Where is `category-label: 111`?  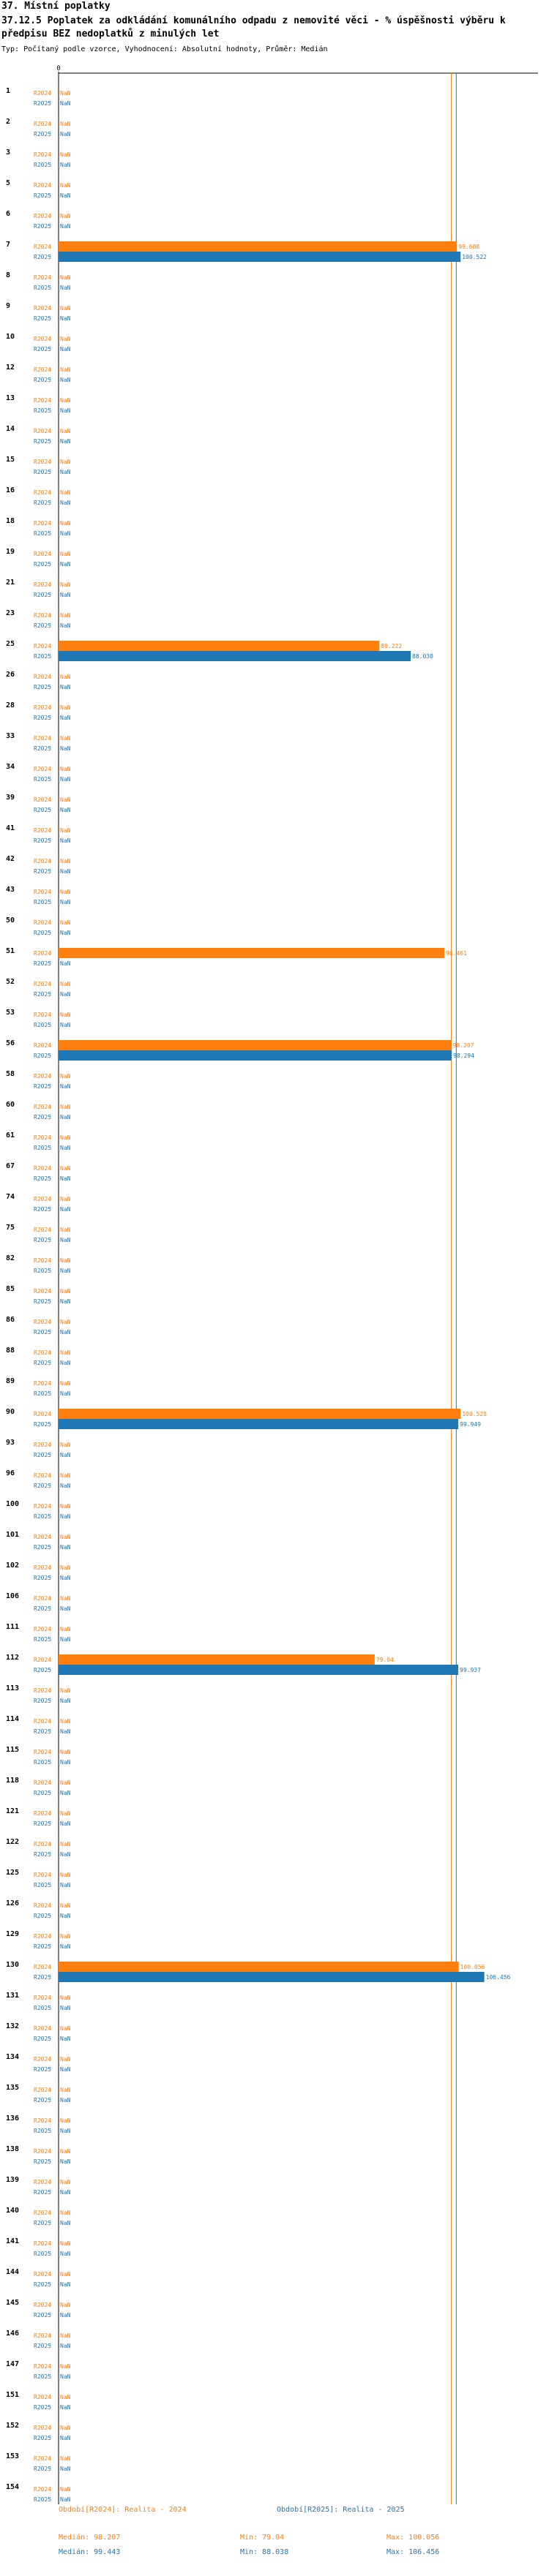
category-label: 111 is located at coordinates (12, 1627).